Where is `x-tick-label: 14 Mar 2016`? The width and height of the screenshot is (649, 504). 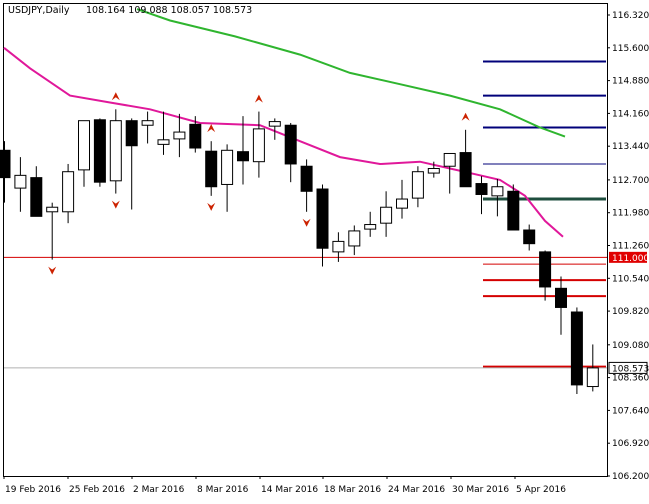 x-tick-label: 14 Mar 2016 is located at coordinates (289, 490).